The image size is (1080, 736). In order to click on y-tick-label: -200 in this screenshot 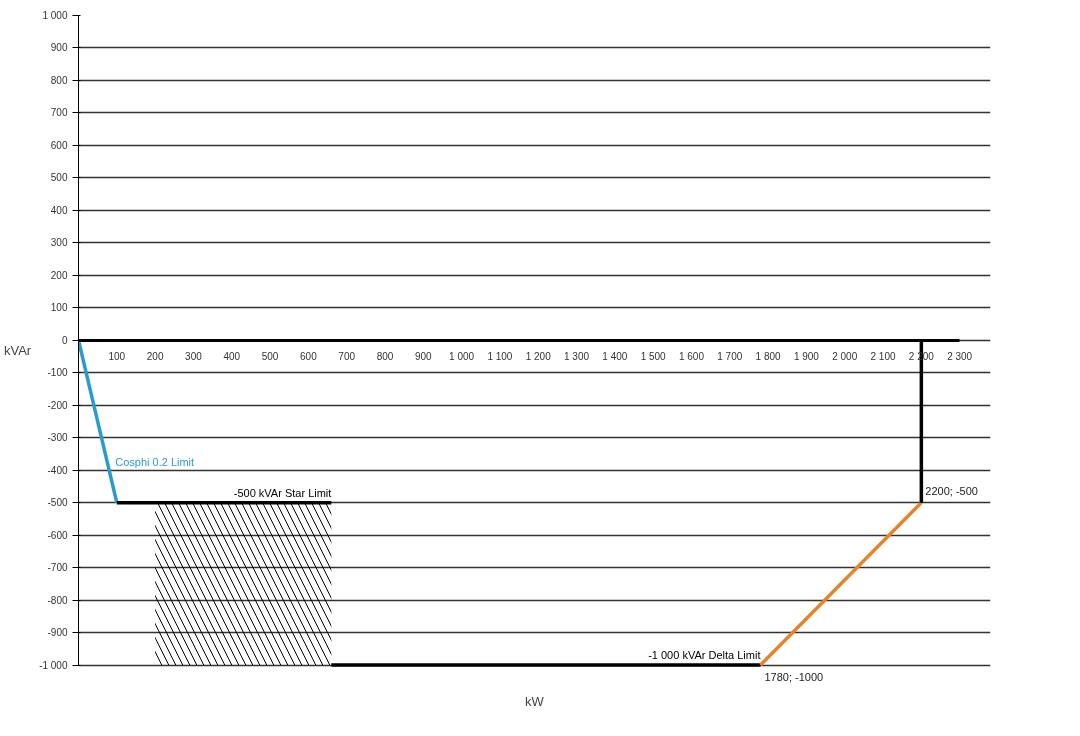, I will do `click(57, 405)`.